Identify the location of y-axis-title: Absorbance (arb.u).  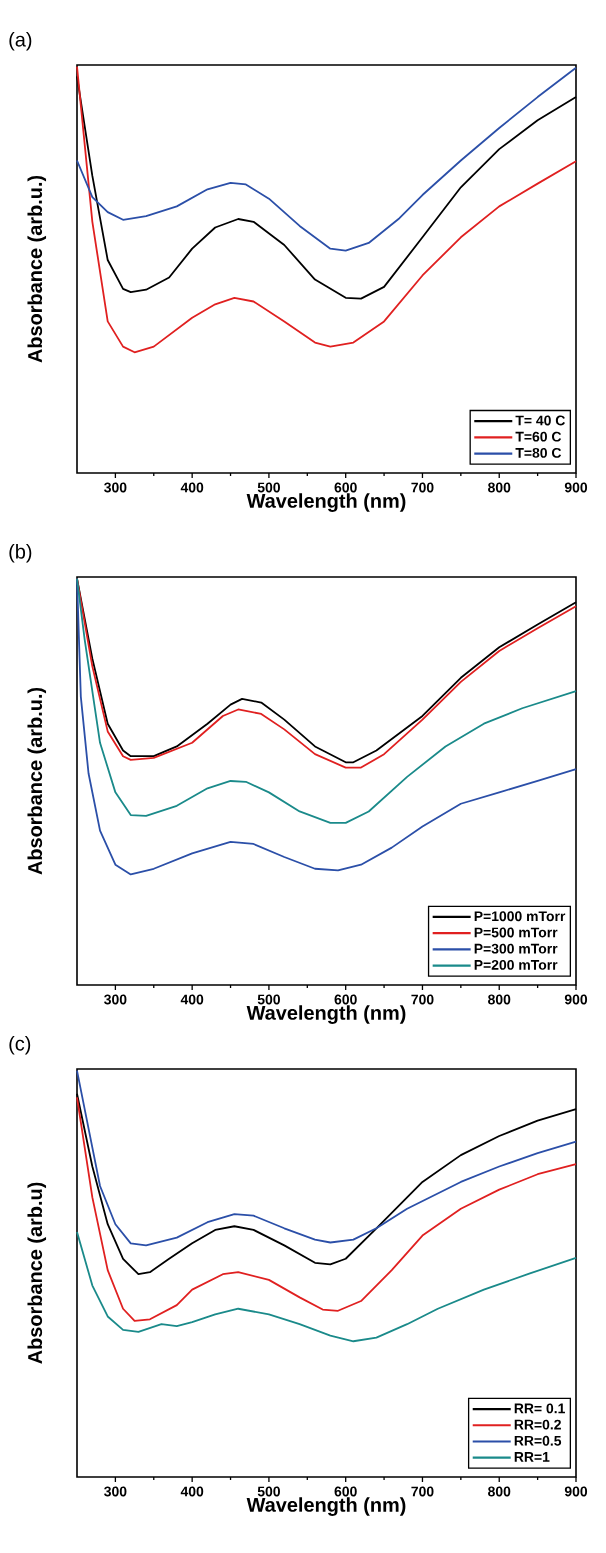
(37, 1273).